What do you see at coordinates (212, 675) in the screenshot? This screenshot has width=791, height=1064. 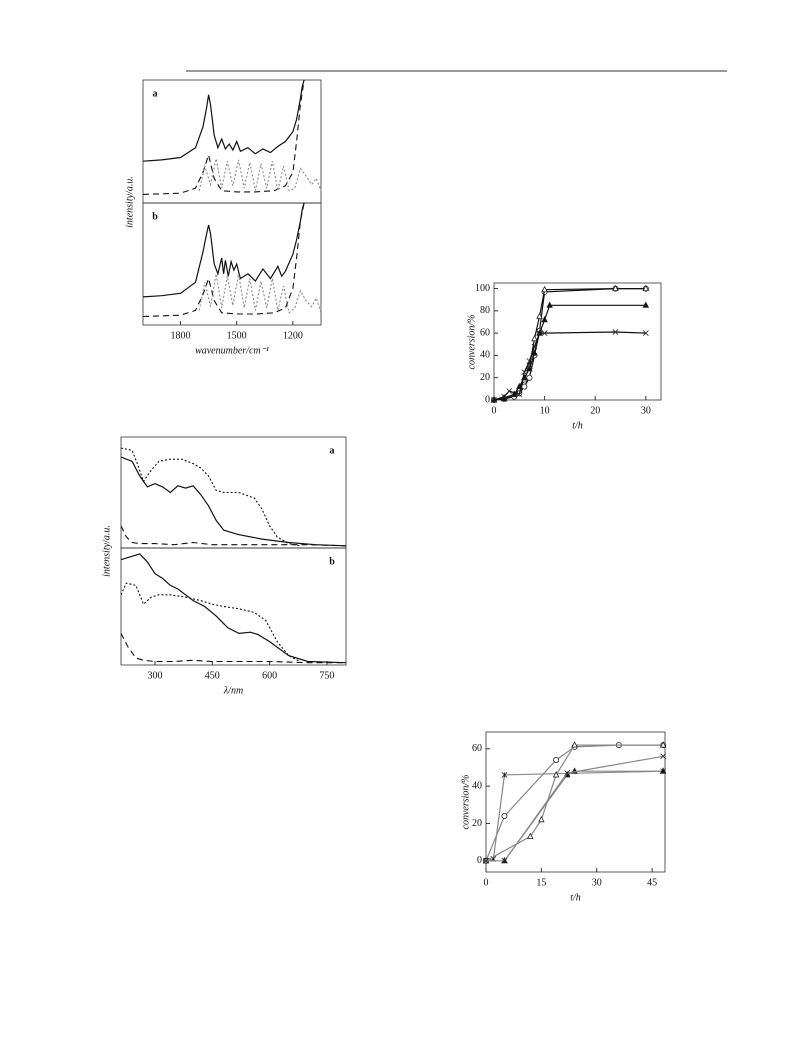 I see `x-tick-label: 450` at bounding box center [212, 675].